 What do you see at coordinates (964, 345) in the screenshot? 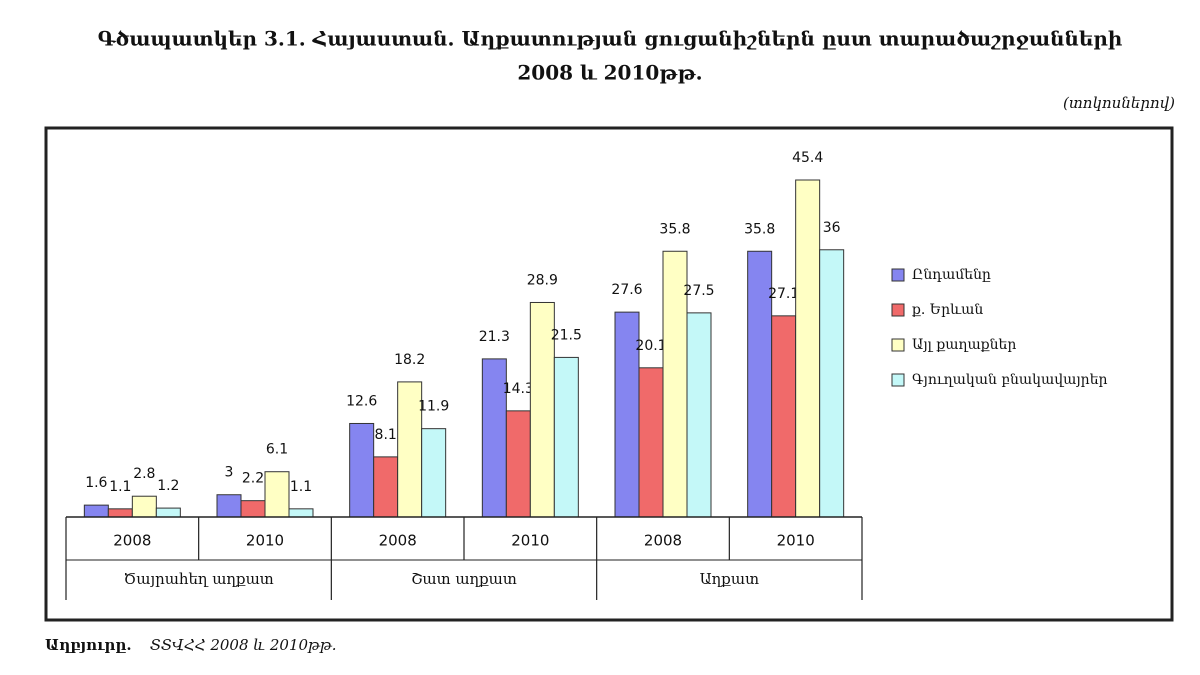
I see `legend-label: Այլ քաղաքներ` at bounding box center [964, 345].